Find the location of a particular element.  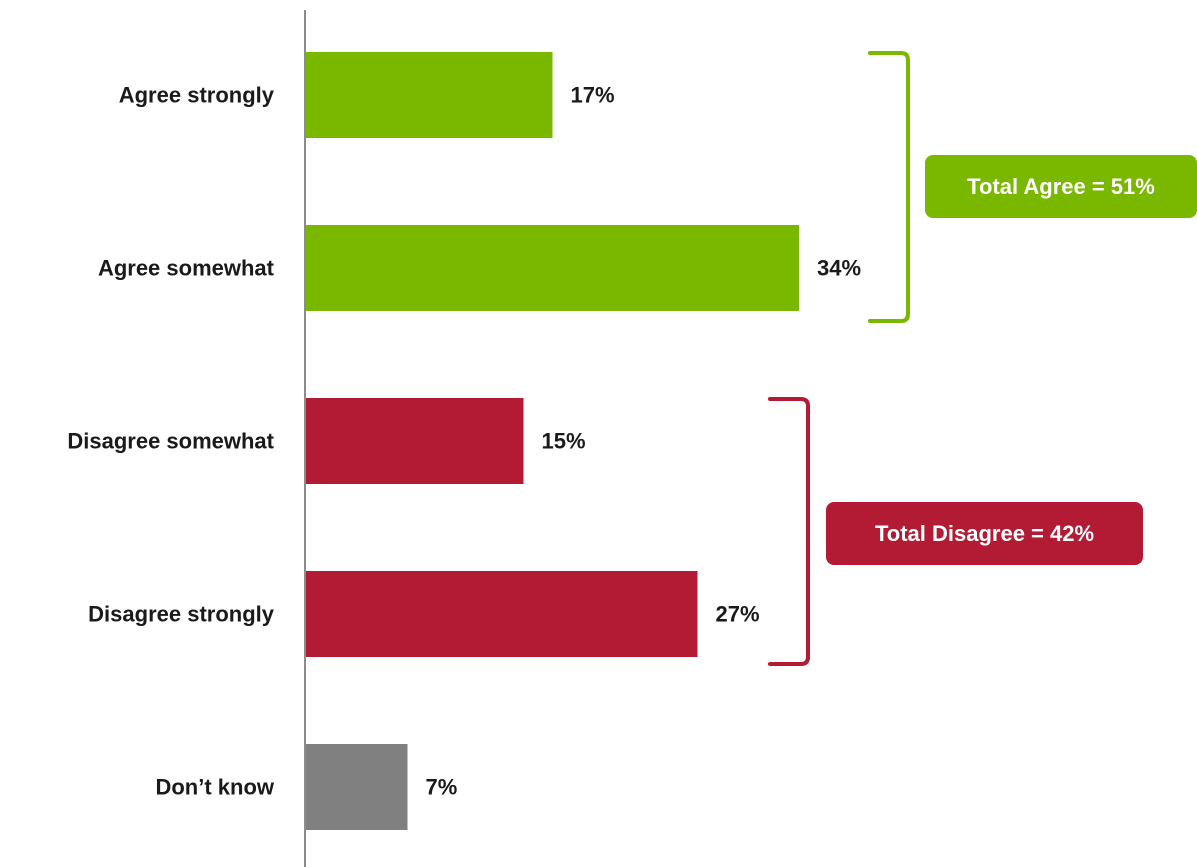

total-label: Total Agree = 51% is located at coordinates (1061, 186).